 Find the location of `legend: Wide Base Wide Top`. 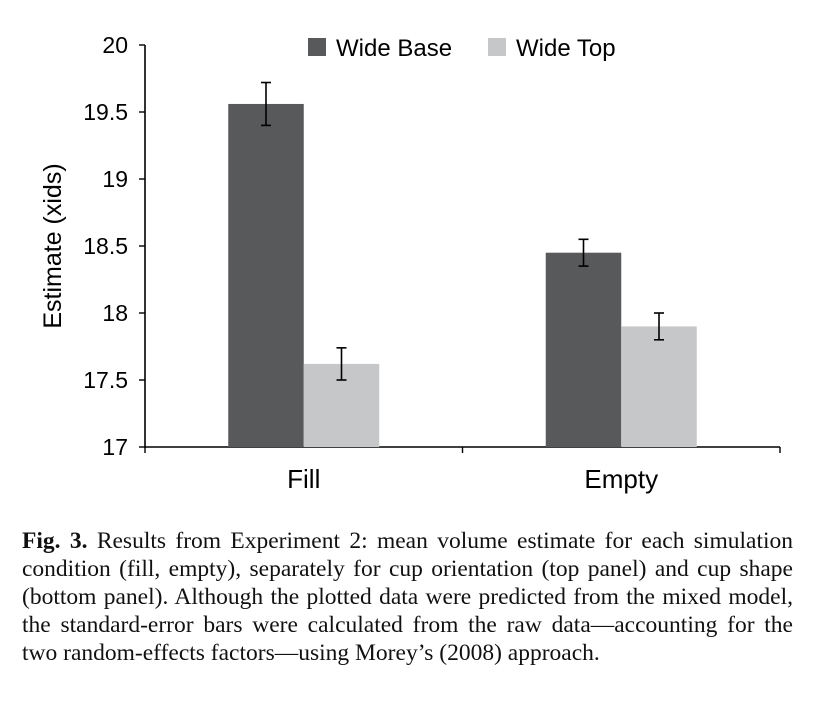

legend: Wide Base Wide Top is located at coordinates (462, 48).